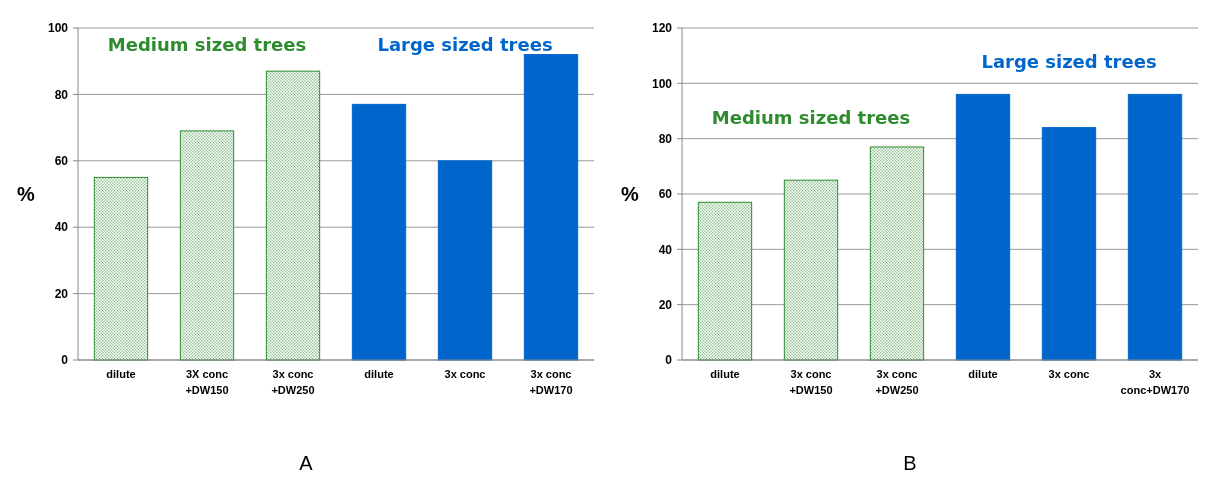 The height and width of the screenshot is (488, 1227). I want to click on text: A, so click(306, 463).